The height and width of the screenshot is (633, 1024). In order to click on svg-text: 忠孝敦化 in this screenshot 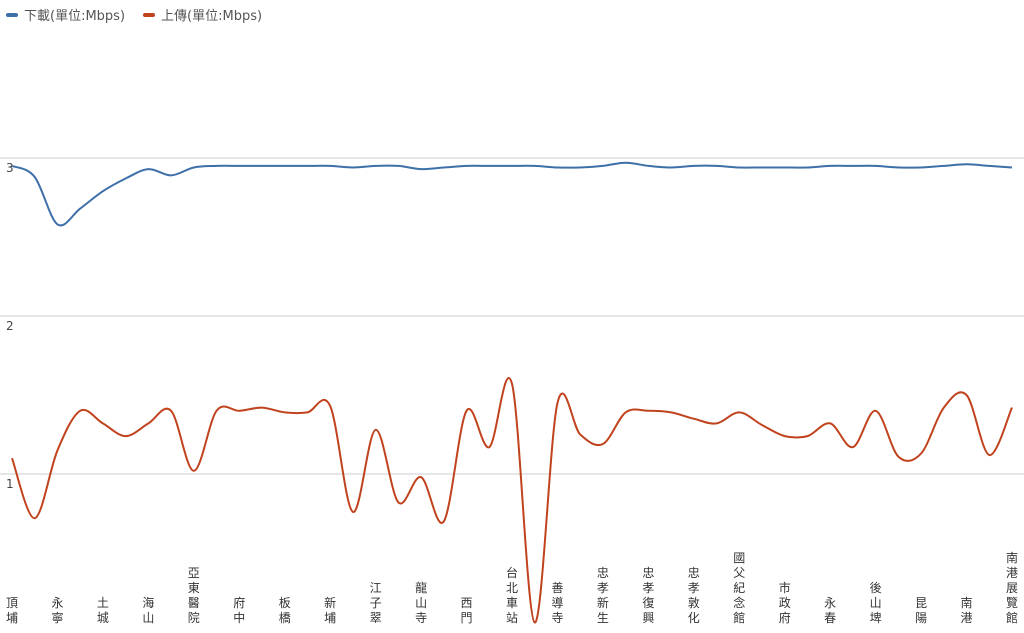, I will do `click(694, 595)`.